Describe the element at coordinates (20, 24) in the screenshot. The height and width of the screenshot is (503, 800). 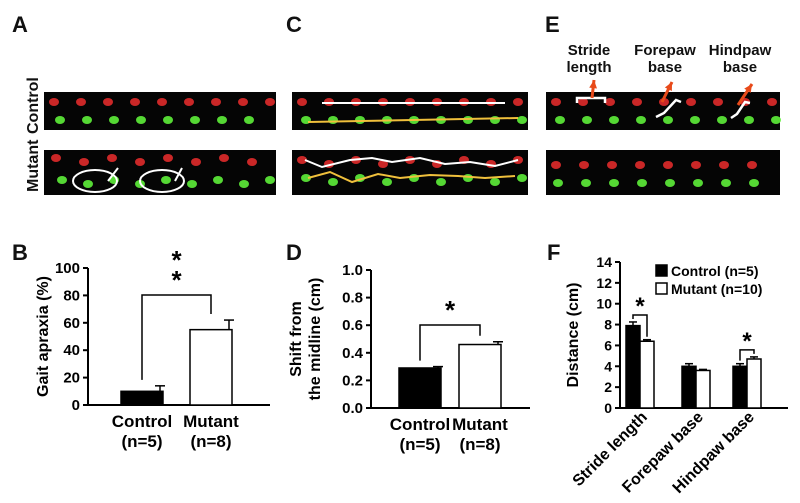
I see `panel-label-a: A` at that location.